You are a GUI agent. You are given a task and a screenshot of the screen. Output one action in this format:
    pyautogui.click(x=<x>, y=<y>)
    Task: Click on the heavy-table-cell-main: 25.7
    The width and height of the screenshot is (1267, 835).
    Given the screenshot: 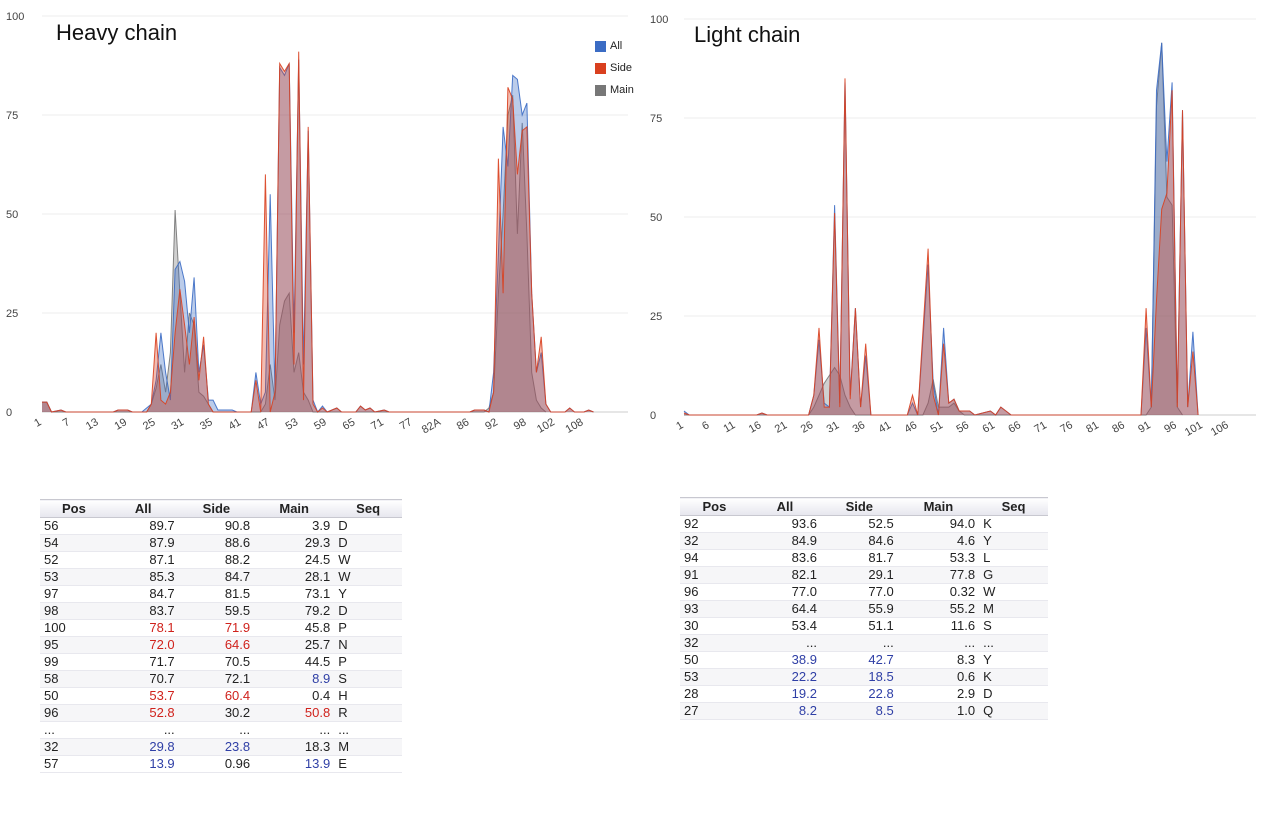 What is the action you would take?
    pyautogui.click(x=294, y=645)
    